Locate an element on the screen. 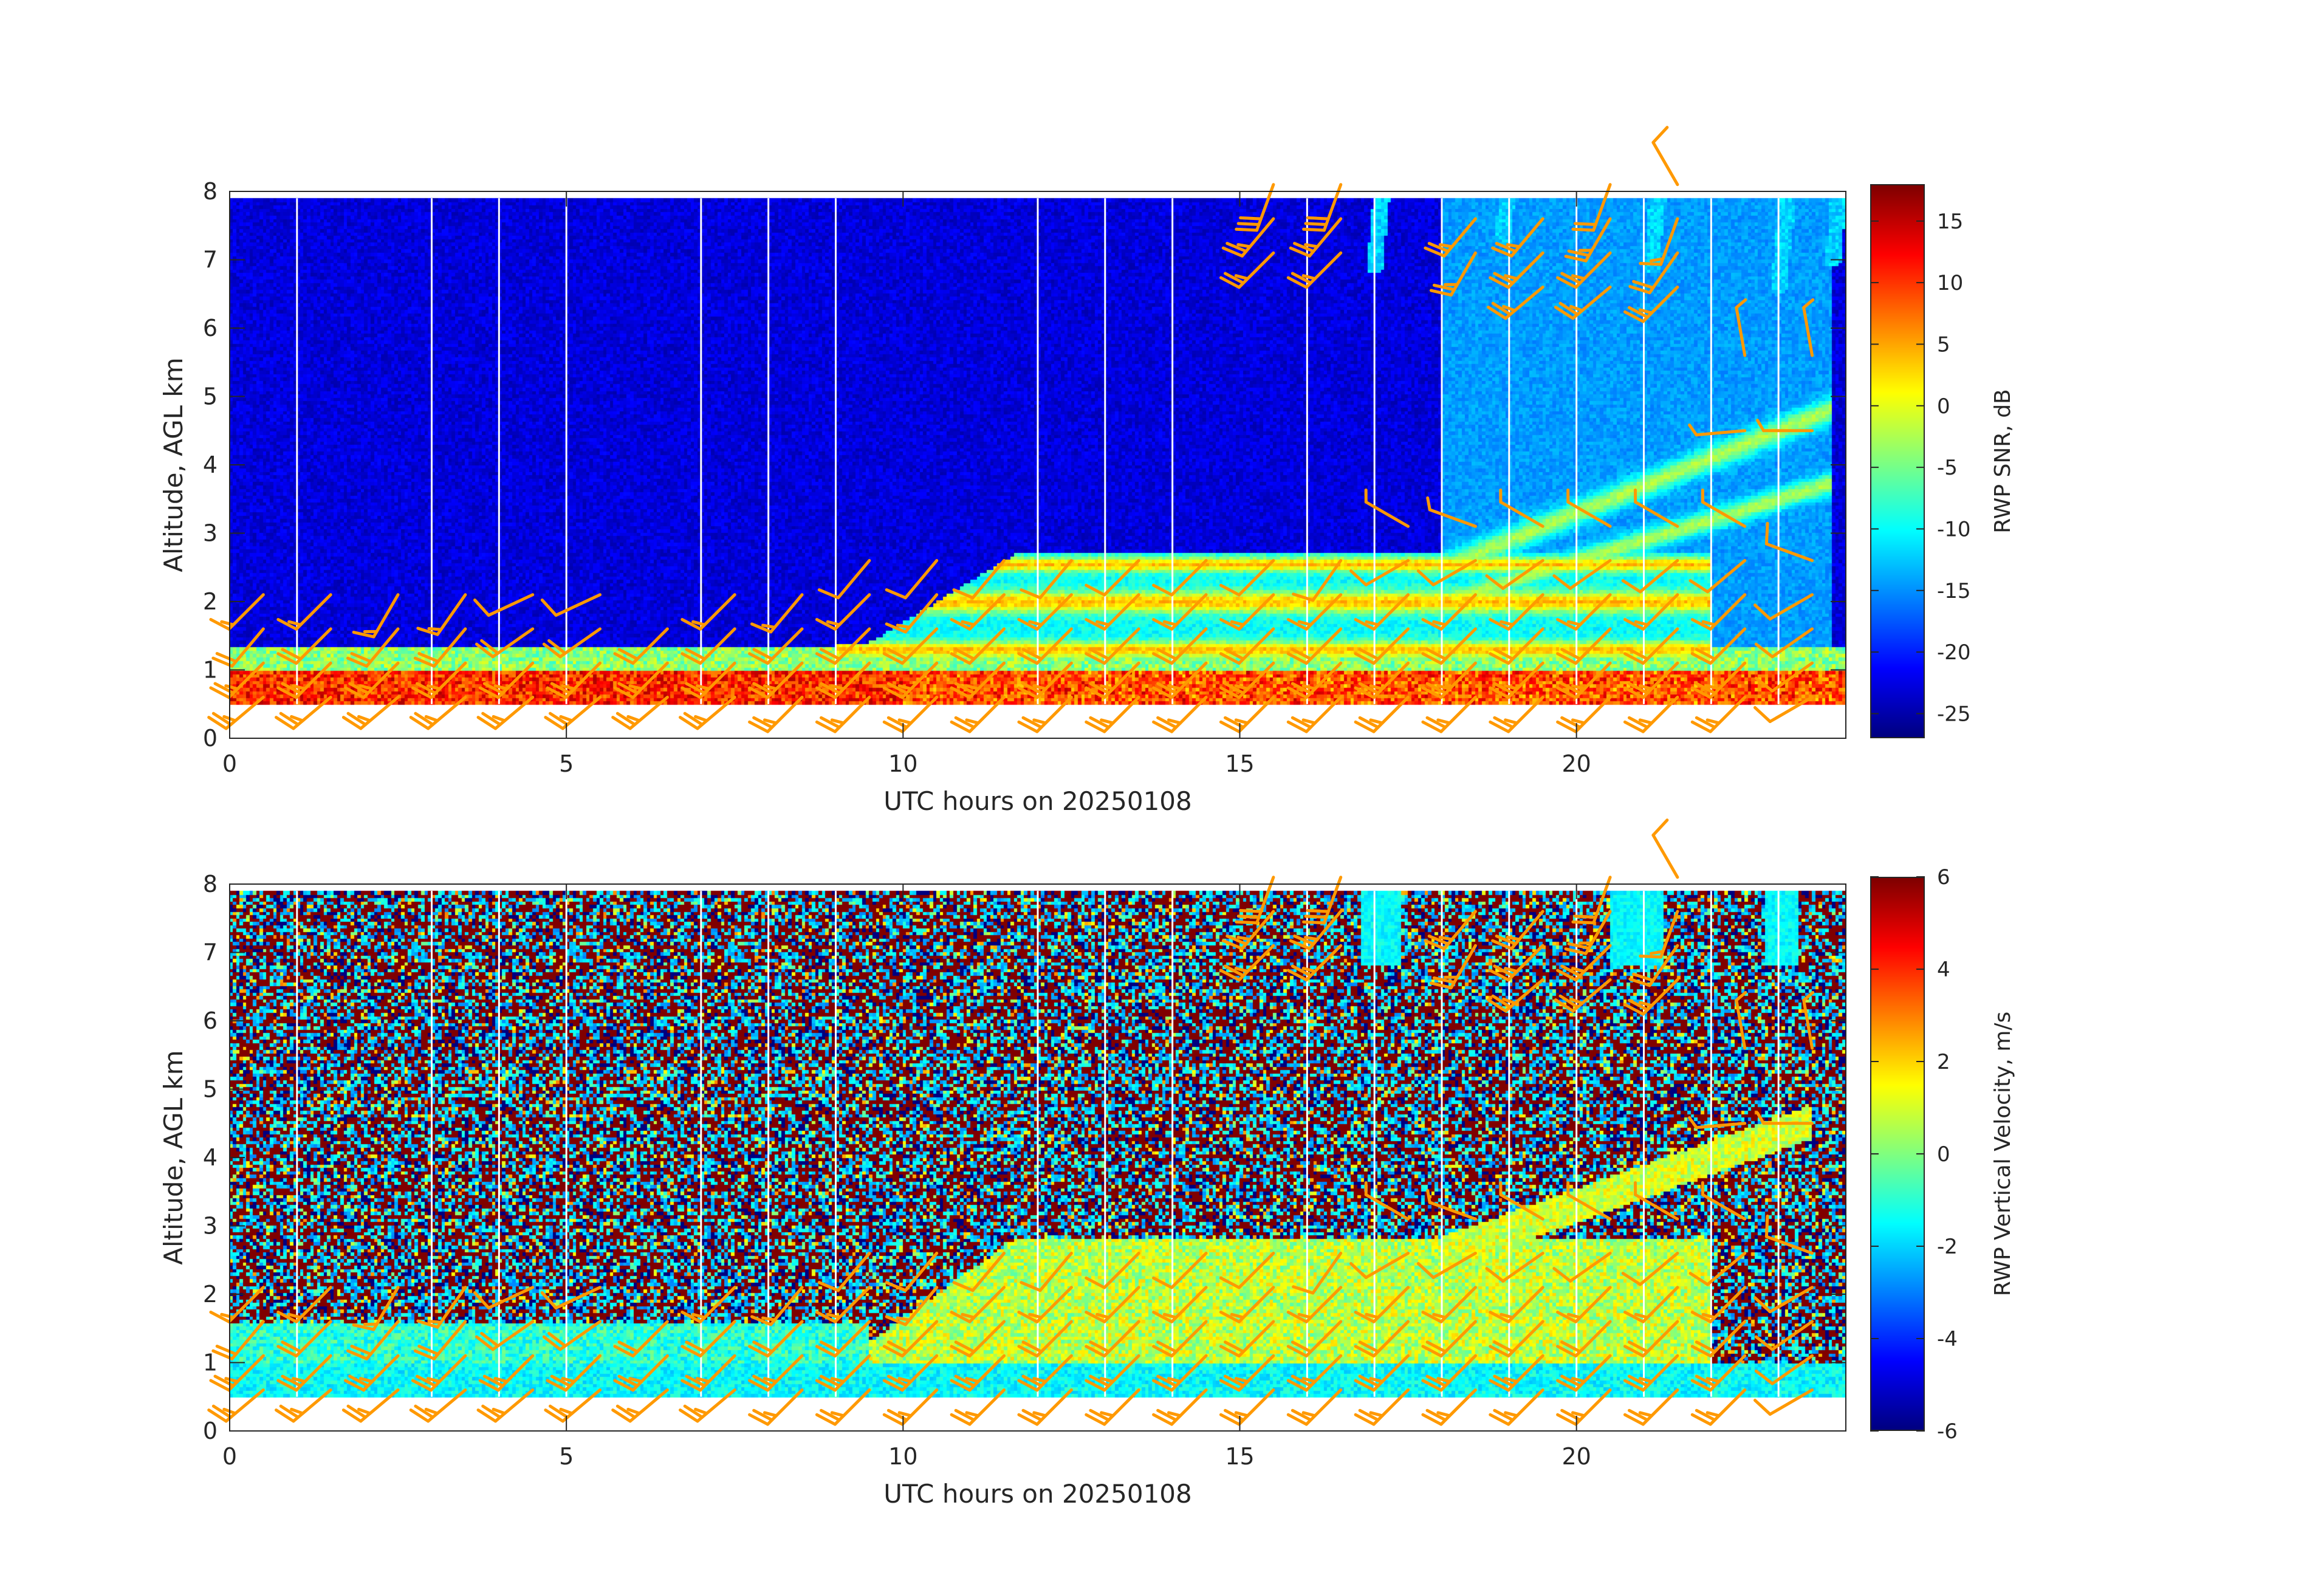 The width and height of the screenshot is (2324, 1595). y-tick-label: 3 is located at coordinates (210, 1226).